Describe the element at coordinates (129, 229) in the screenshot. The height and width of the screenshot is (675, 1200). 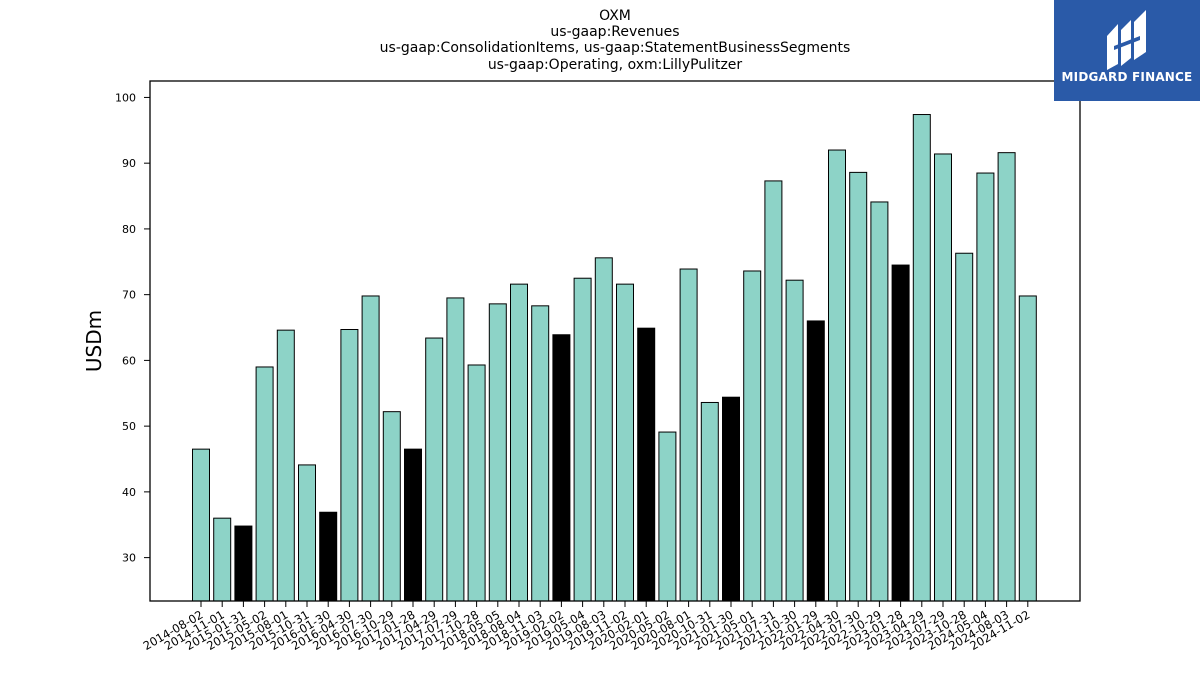
I see `y-tick-label-80: 80` at that location.